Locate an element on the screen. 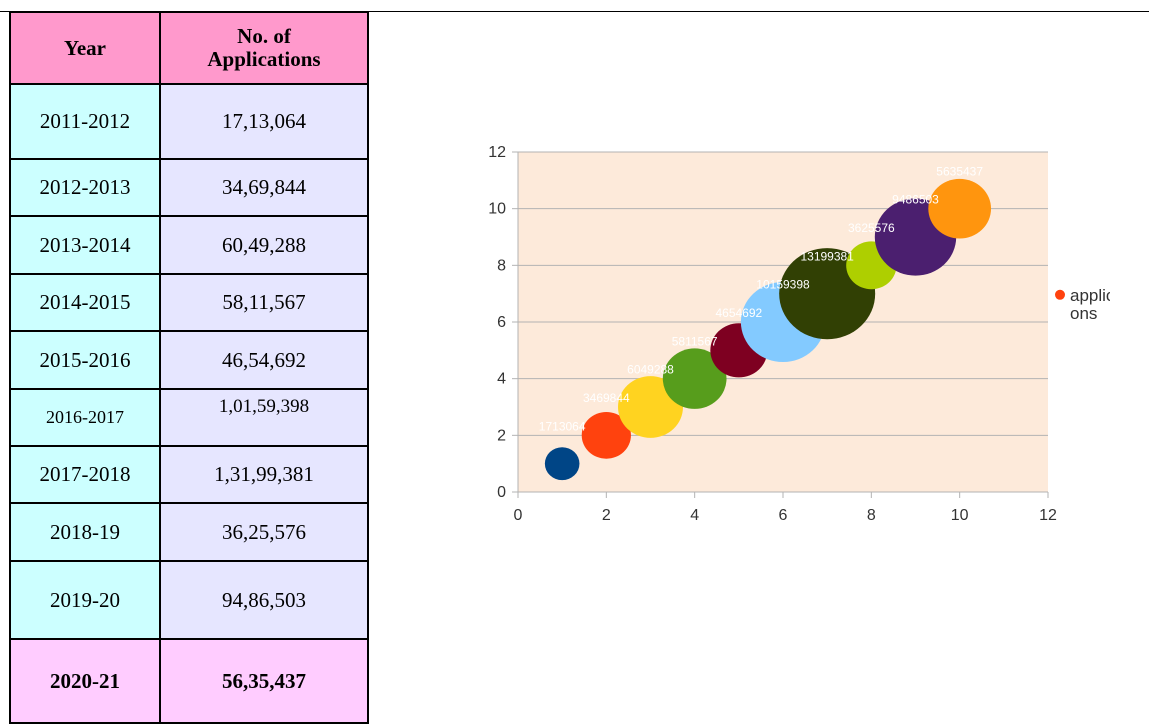  year-cell: 2013-2014 is located at coordinates (85, 245).